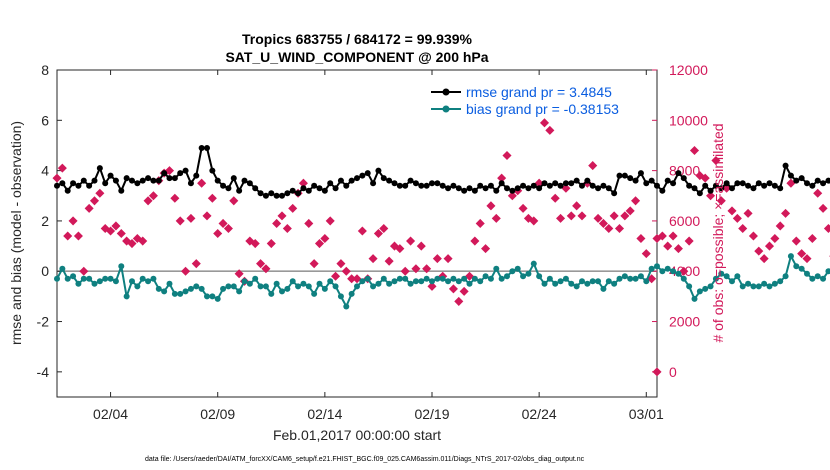  What do you see at coordinates (45, 70) in the screenshot?
I see `y-tick-label: 8` at bounding box center [45, 70].